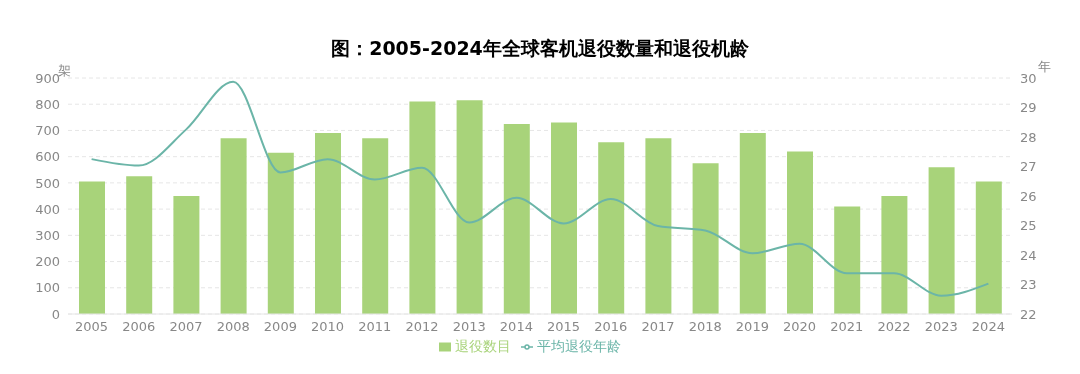 The image size is (1080, 374). What do you see at coordinates (47, 235) in the screenshot?
I see `y-tick-label: 300` at bounding box center [47, 235].